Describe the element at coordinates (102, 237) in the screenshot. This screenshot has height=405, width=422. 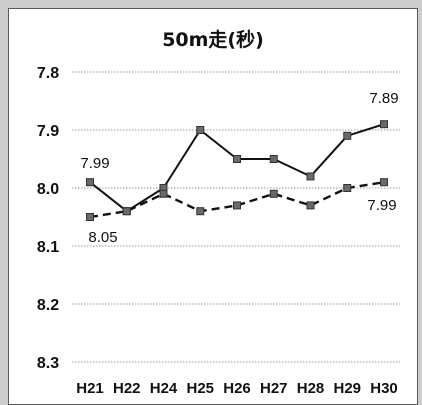
I see `data-label: 8.05` at that location.